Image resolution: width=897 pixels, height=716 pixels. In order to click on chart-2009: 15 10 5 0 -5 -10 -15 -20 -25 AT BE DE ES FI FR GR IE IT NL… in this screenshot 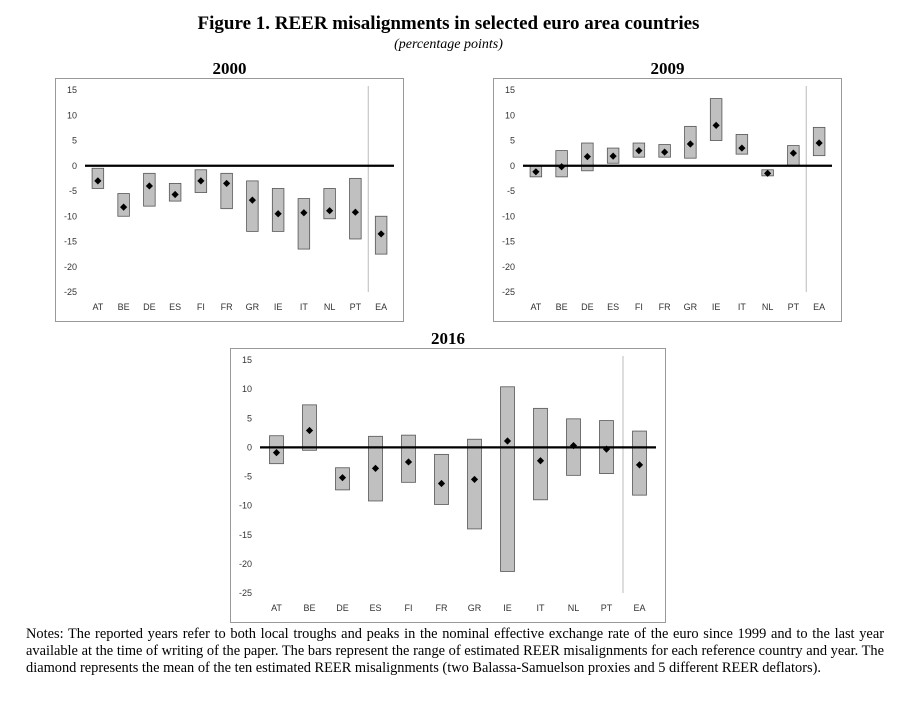, I will do `click(667, 200)`.